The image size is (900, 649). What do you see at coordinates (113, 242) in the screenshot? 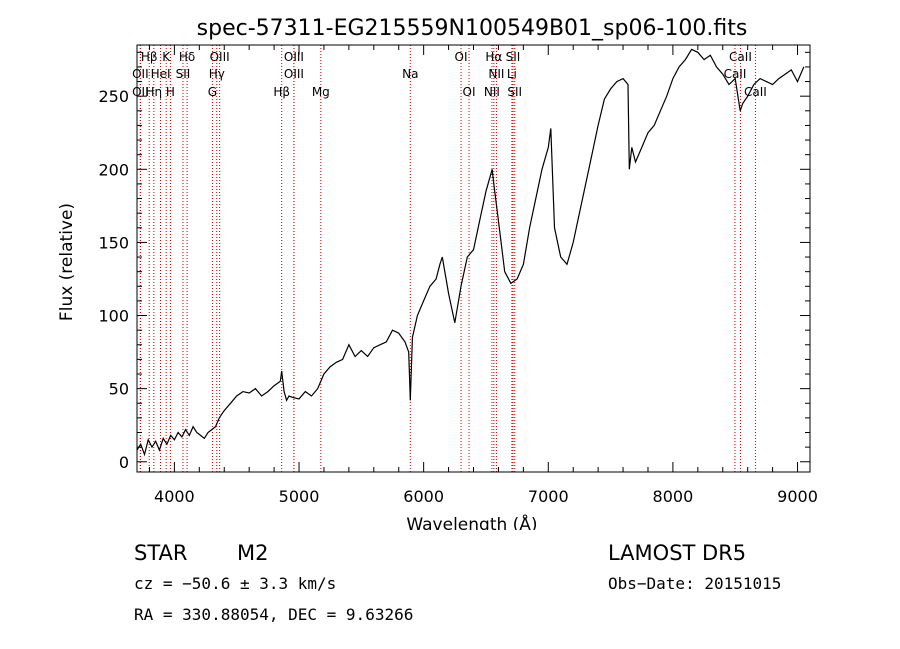
I see `y-tick-label: 150` at bounding box center [113, 242].